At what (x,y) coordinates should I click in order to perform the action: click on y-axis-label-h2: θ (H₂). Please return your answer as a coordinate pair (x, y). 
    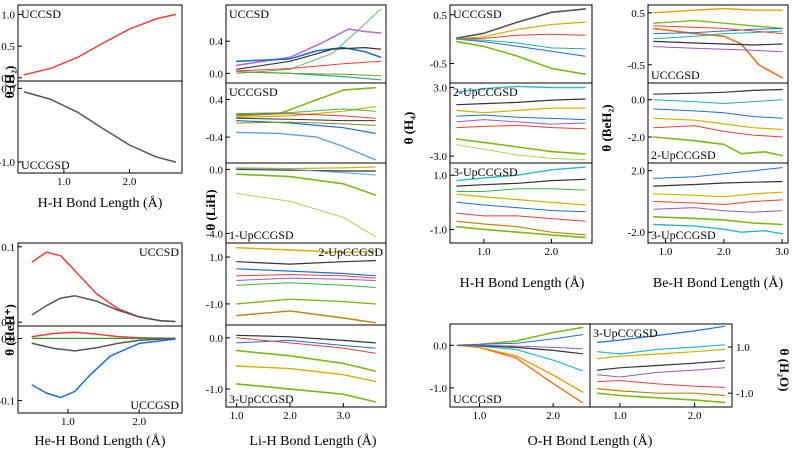
    Looking at the image, I should click on (9, 82).